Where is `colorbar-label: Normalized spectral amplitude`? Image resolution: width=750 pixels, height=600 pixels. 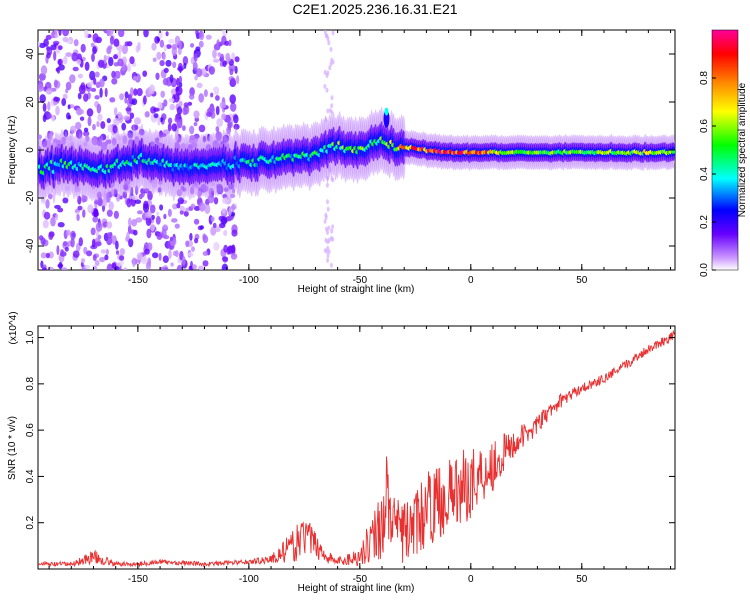 colorbar-label: Normalized spectral amplitude is located at coordinates (742, 149).